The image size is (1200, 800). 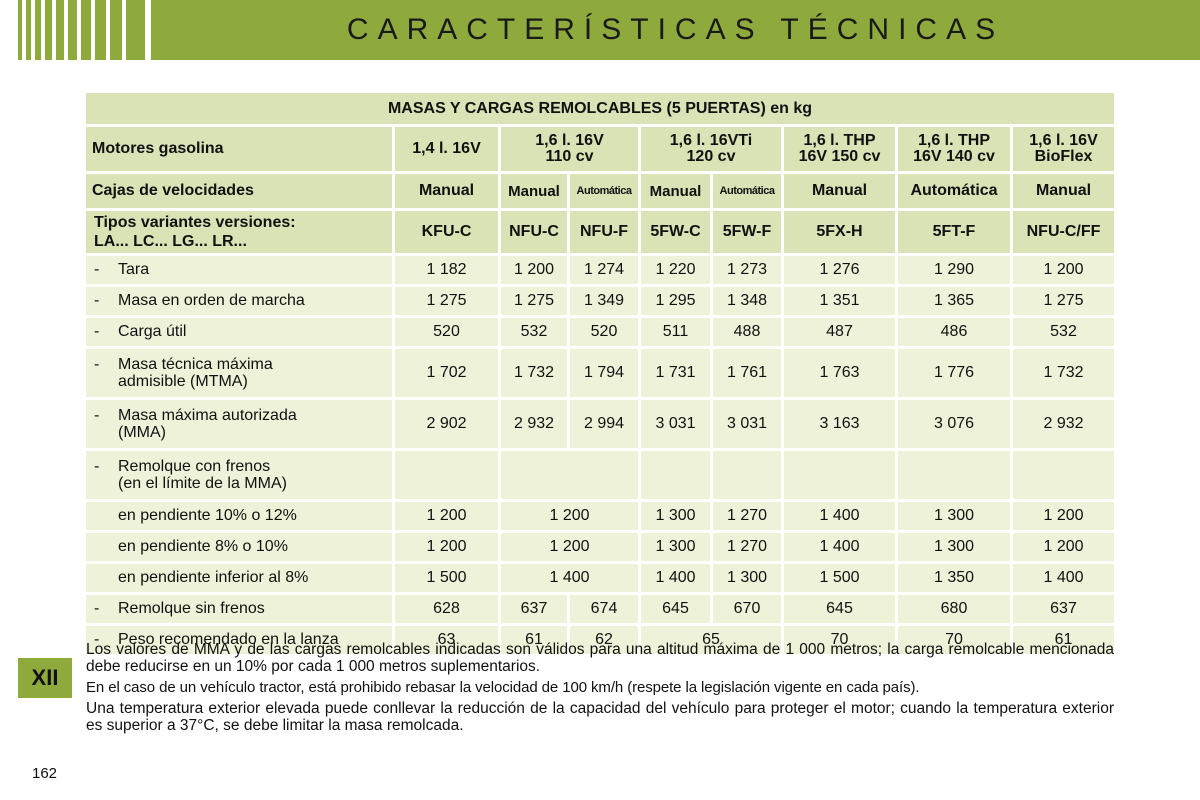 What do you see at coordinates (604, 232) in the screenshot?
I see `variant-cell: NFU-F` at bounding box center [604, 232].